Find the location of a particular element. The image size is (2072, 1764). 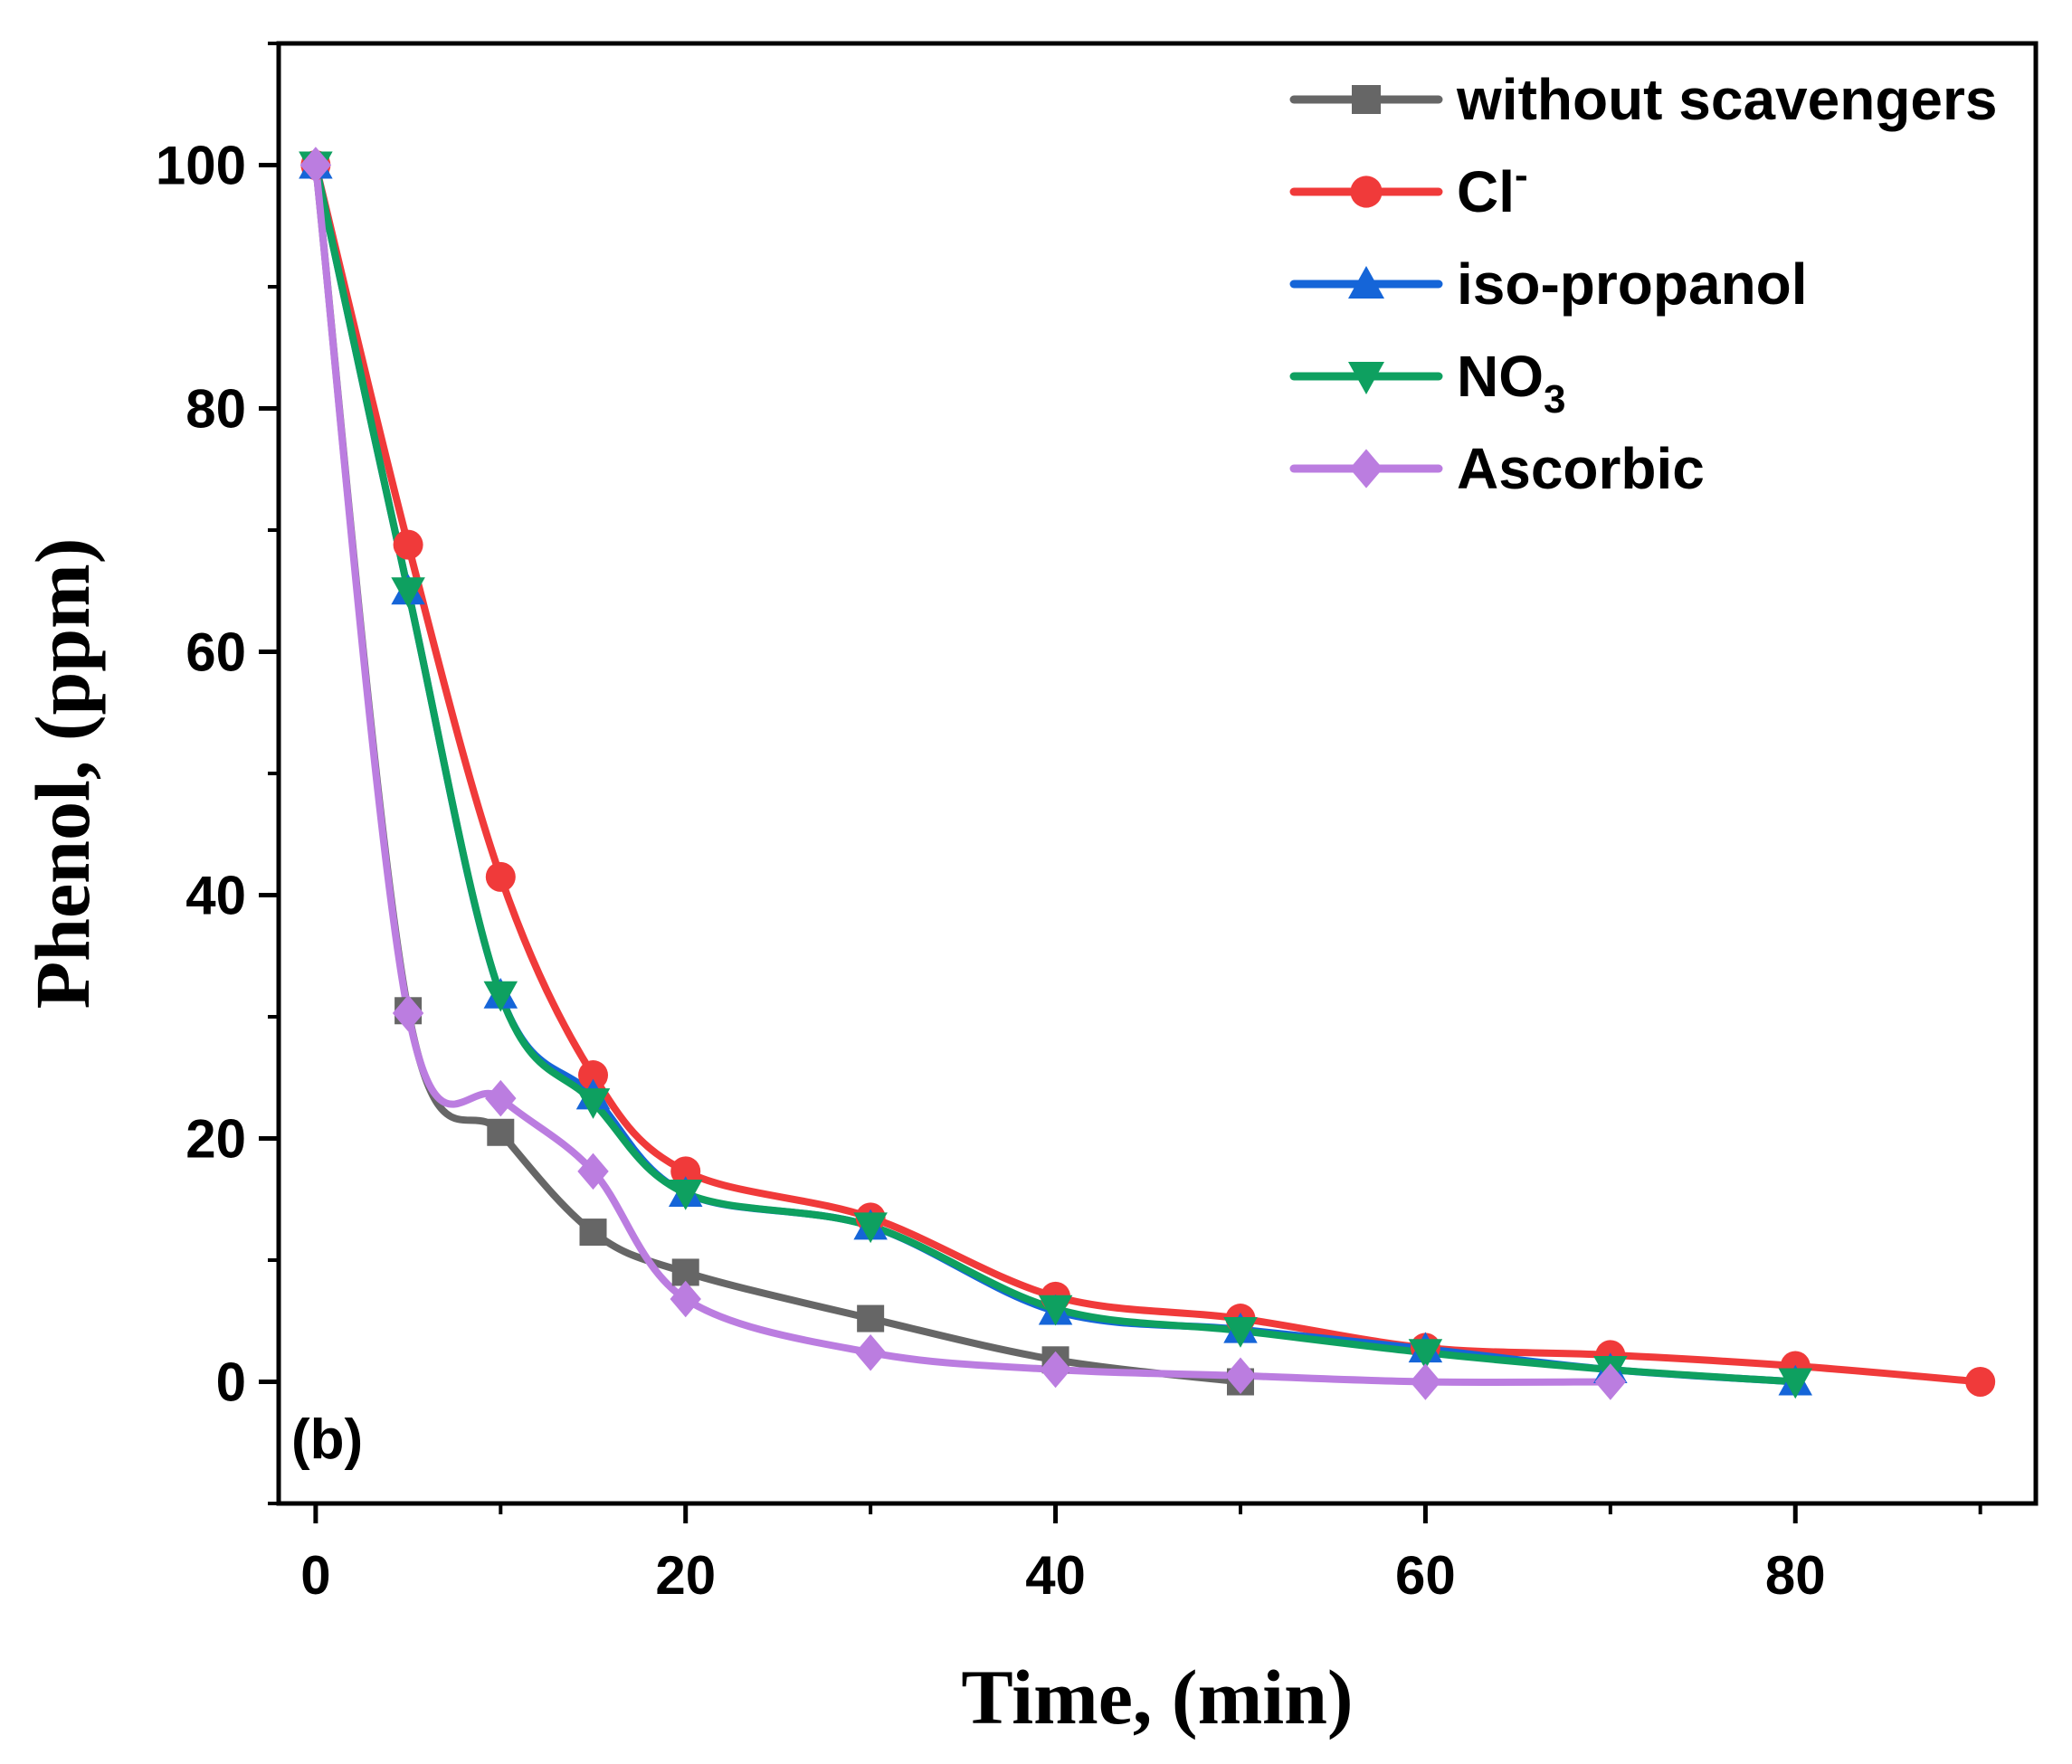

legend-label-iso-propanol: iso-propanol is located at coordinates (1632, 284).